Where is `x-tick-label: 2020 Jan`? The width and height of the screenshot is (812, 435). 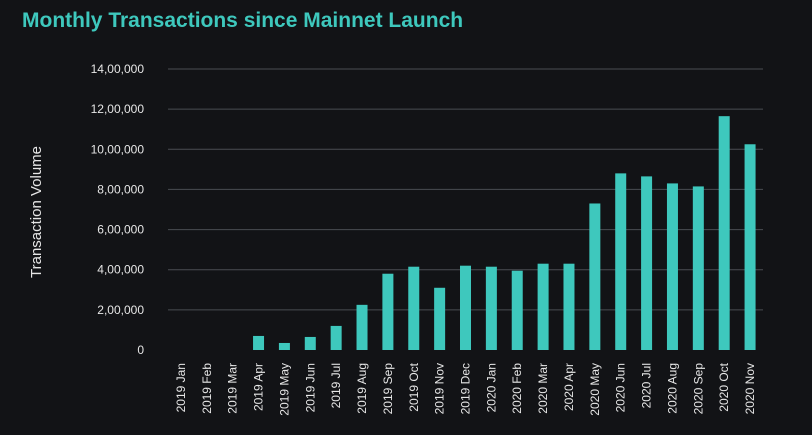 x-tick-label: 2020 Jan is located at coordinates (491, 387).